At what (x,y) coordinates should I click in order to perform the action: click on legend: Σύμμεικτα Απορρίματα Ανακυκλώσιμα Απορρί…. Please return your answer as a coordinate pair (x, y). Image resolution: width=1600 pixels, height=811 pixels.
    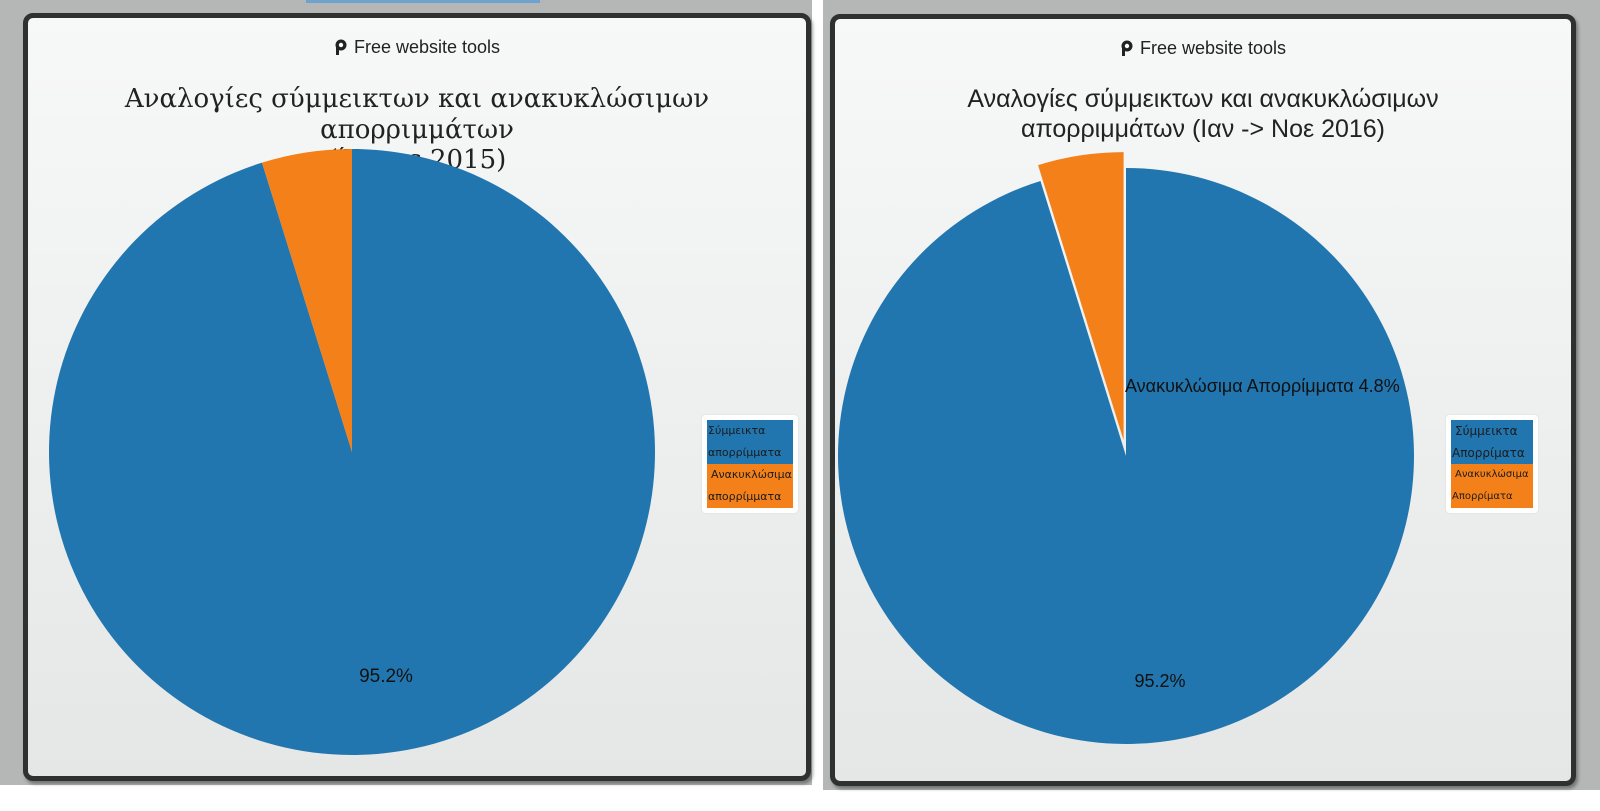
    Looking at the image, I should click on (1492, 464).